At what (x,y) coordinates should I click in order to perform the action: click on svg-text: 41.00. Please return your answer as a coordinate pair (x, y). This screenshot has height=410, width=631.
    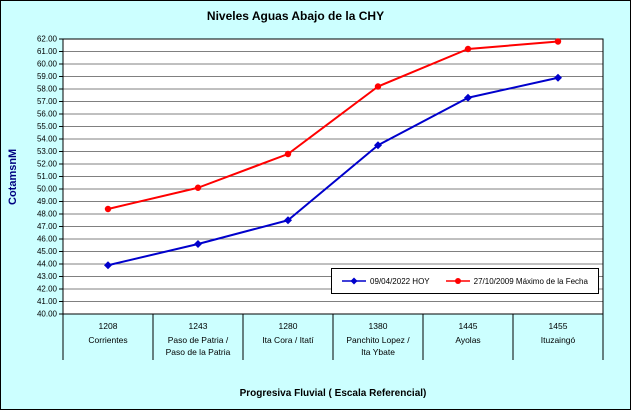
    Looking at the image, I should click on (47, 301).